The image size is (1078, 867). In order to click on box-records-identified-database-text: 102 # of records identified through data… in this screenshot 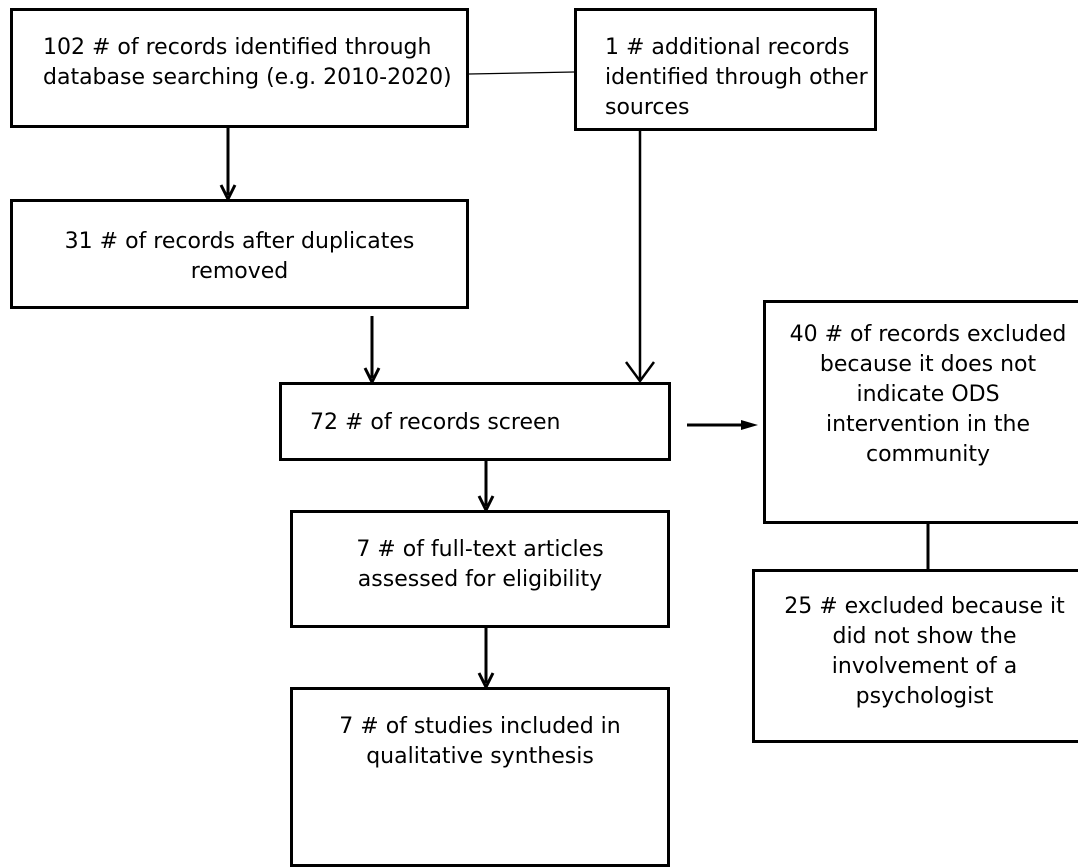, I will do `click(247, 62)`.